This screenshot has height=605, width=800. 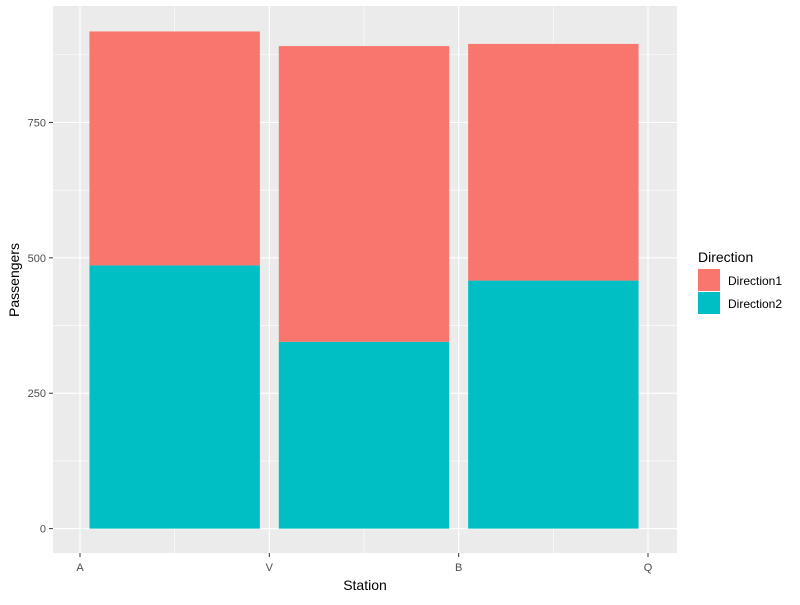 What do you see at coordinates (174, 148) in the screenshot?
I see `bar-1-direction1` at bounding box center [174, 148].